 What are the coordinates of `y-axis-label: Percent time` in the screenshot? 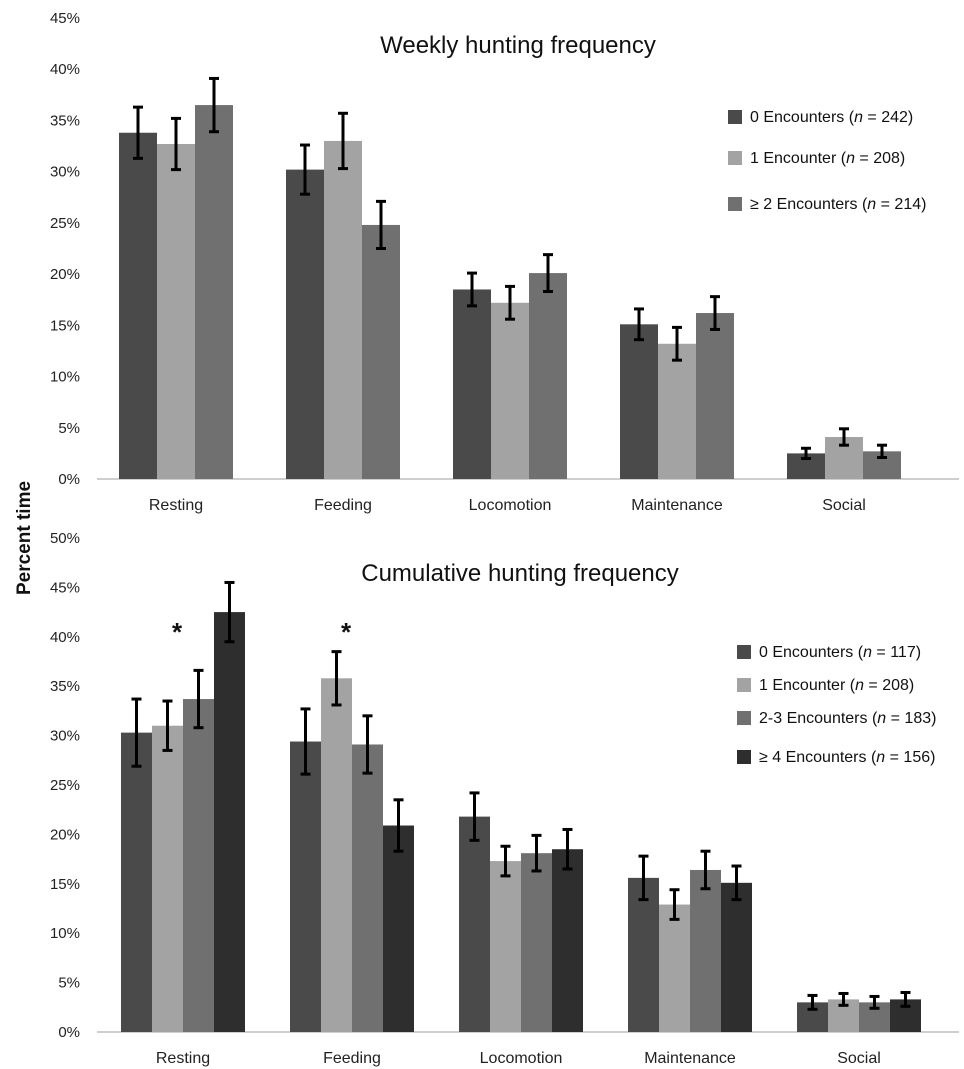 It's located at (24, 538).